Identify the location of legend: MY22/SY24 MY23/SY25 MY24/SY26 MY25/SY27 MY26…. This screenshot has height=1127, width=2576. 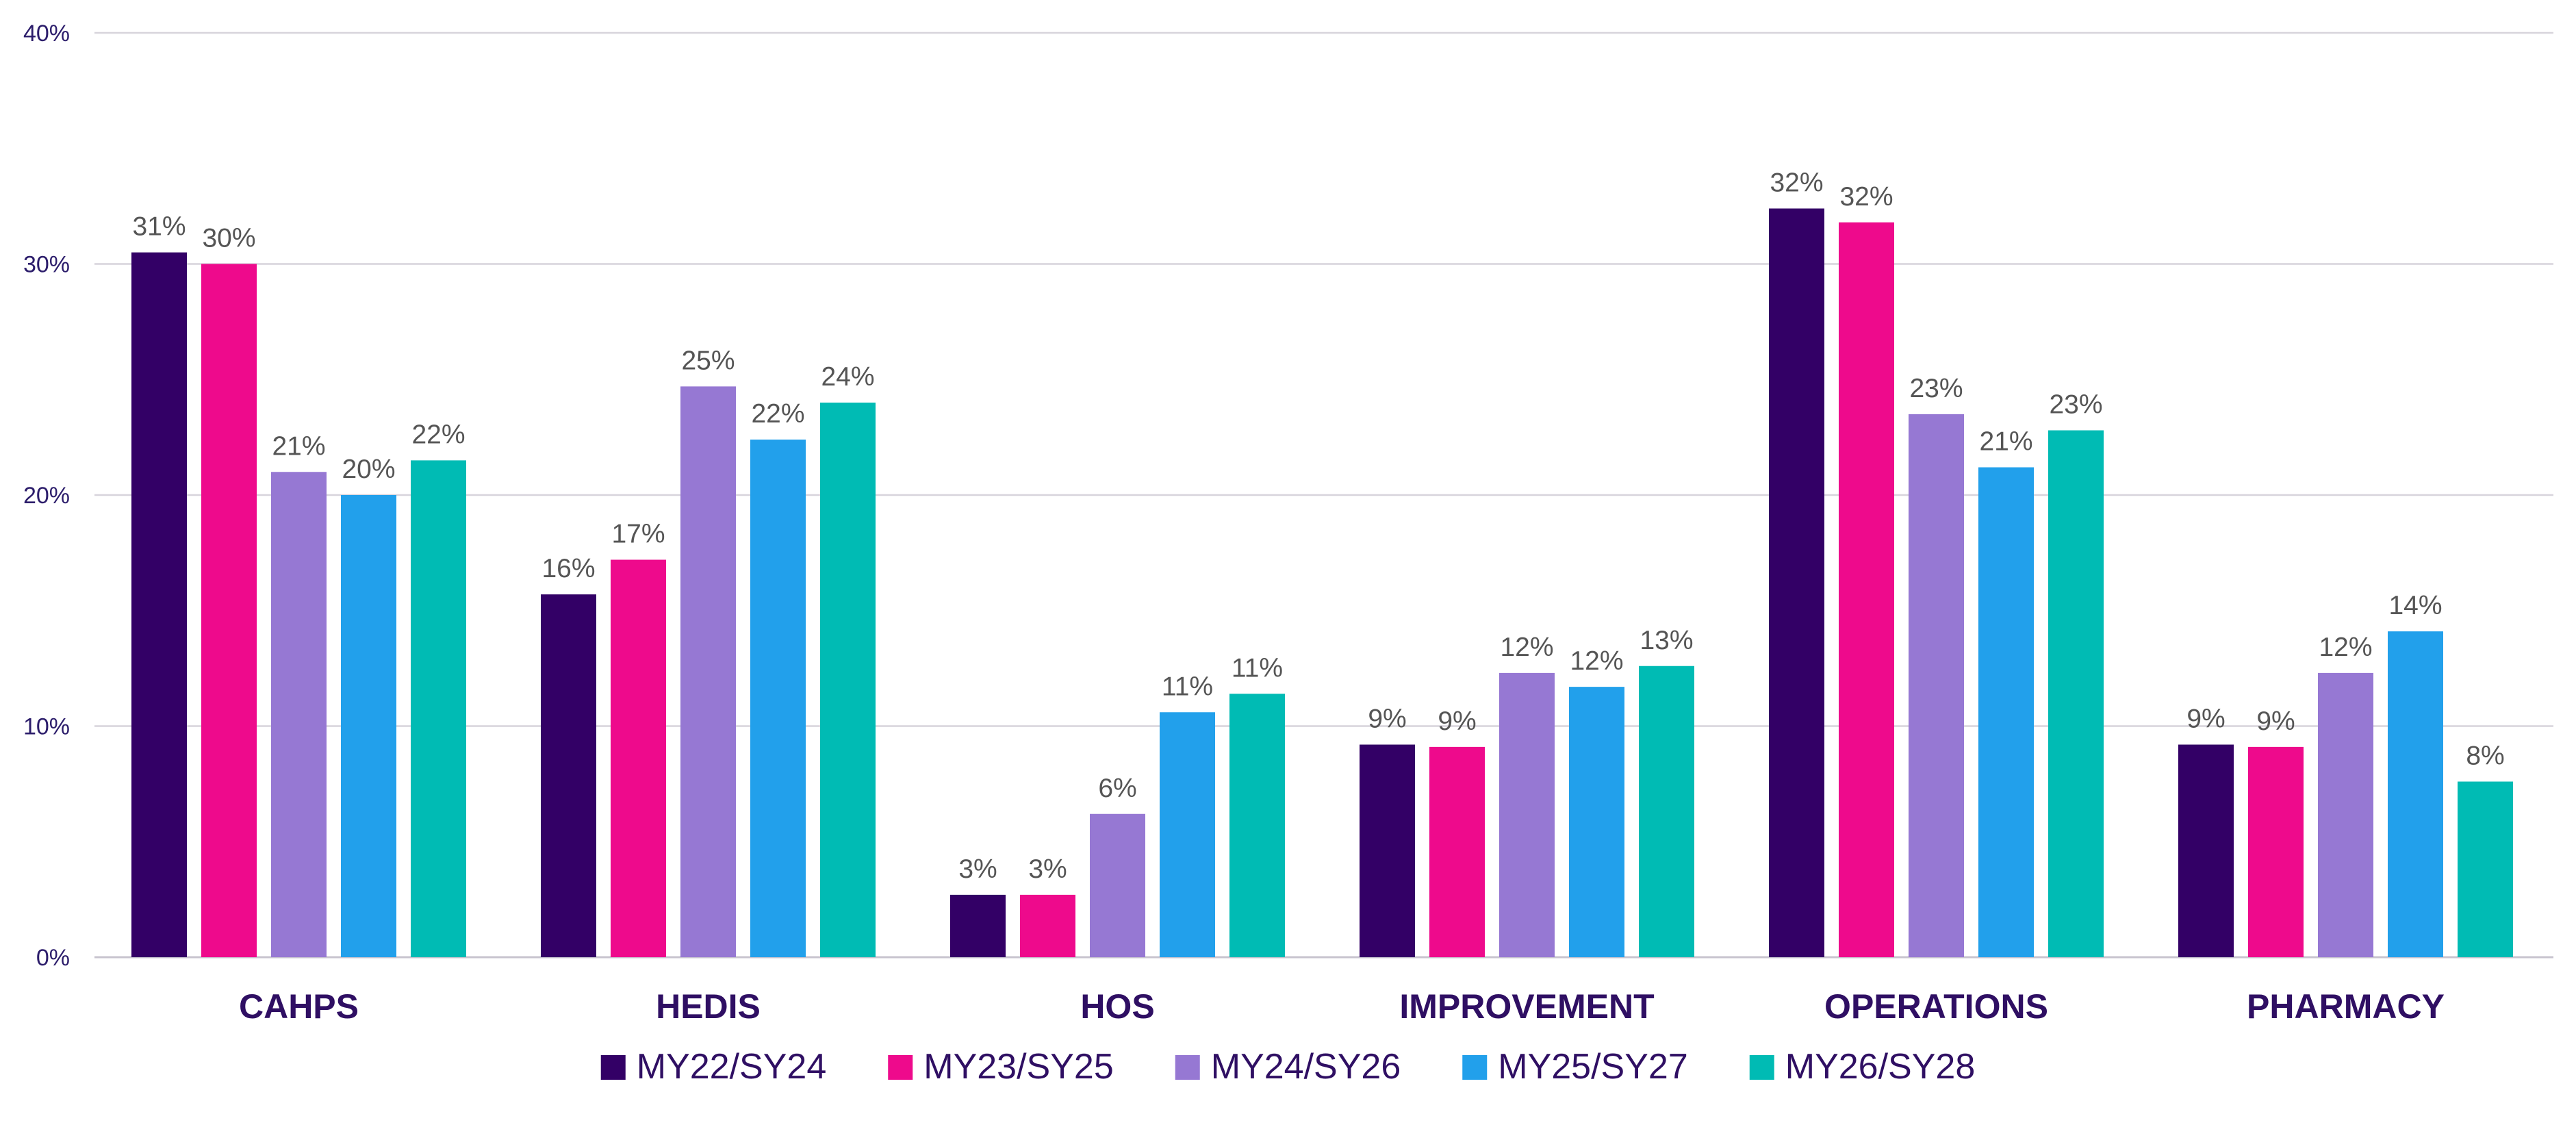
(1288, 1067).